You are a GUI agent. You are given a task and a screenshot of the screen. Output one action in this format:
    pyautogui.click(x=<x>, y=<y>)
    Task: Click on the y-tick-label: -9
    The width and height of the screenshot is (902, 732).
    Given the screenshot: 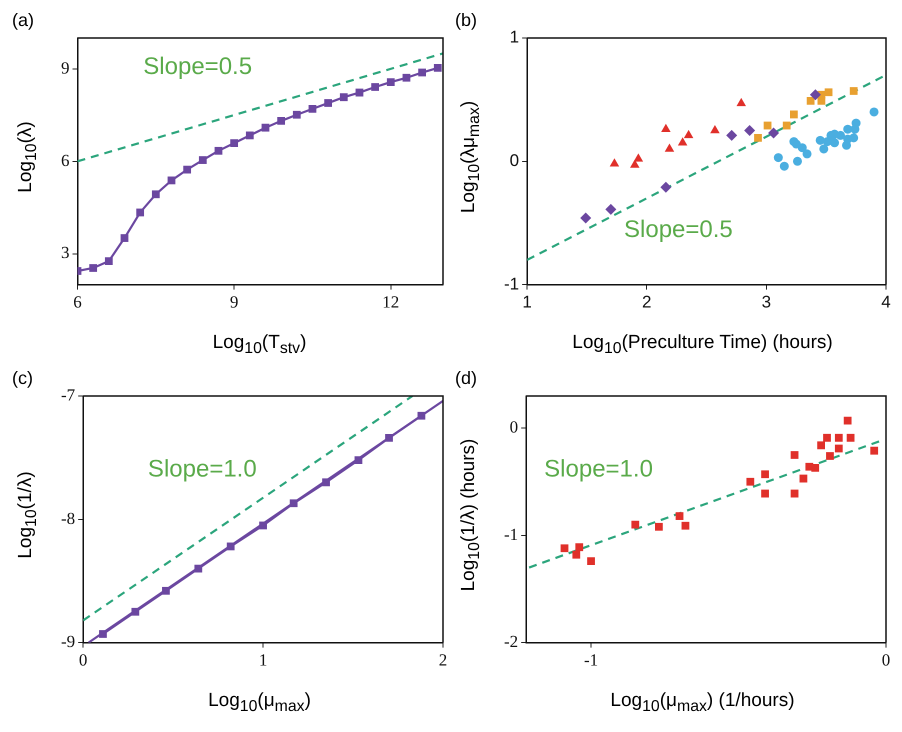 What is the action you would take?
    pyautogui.click(x=68, y=642)
    